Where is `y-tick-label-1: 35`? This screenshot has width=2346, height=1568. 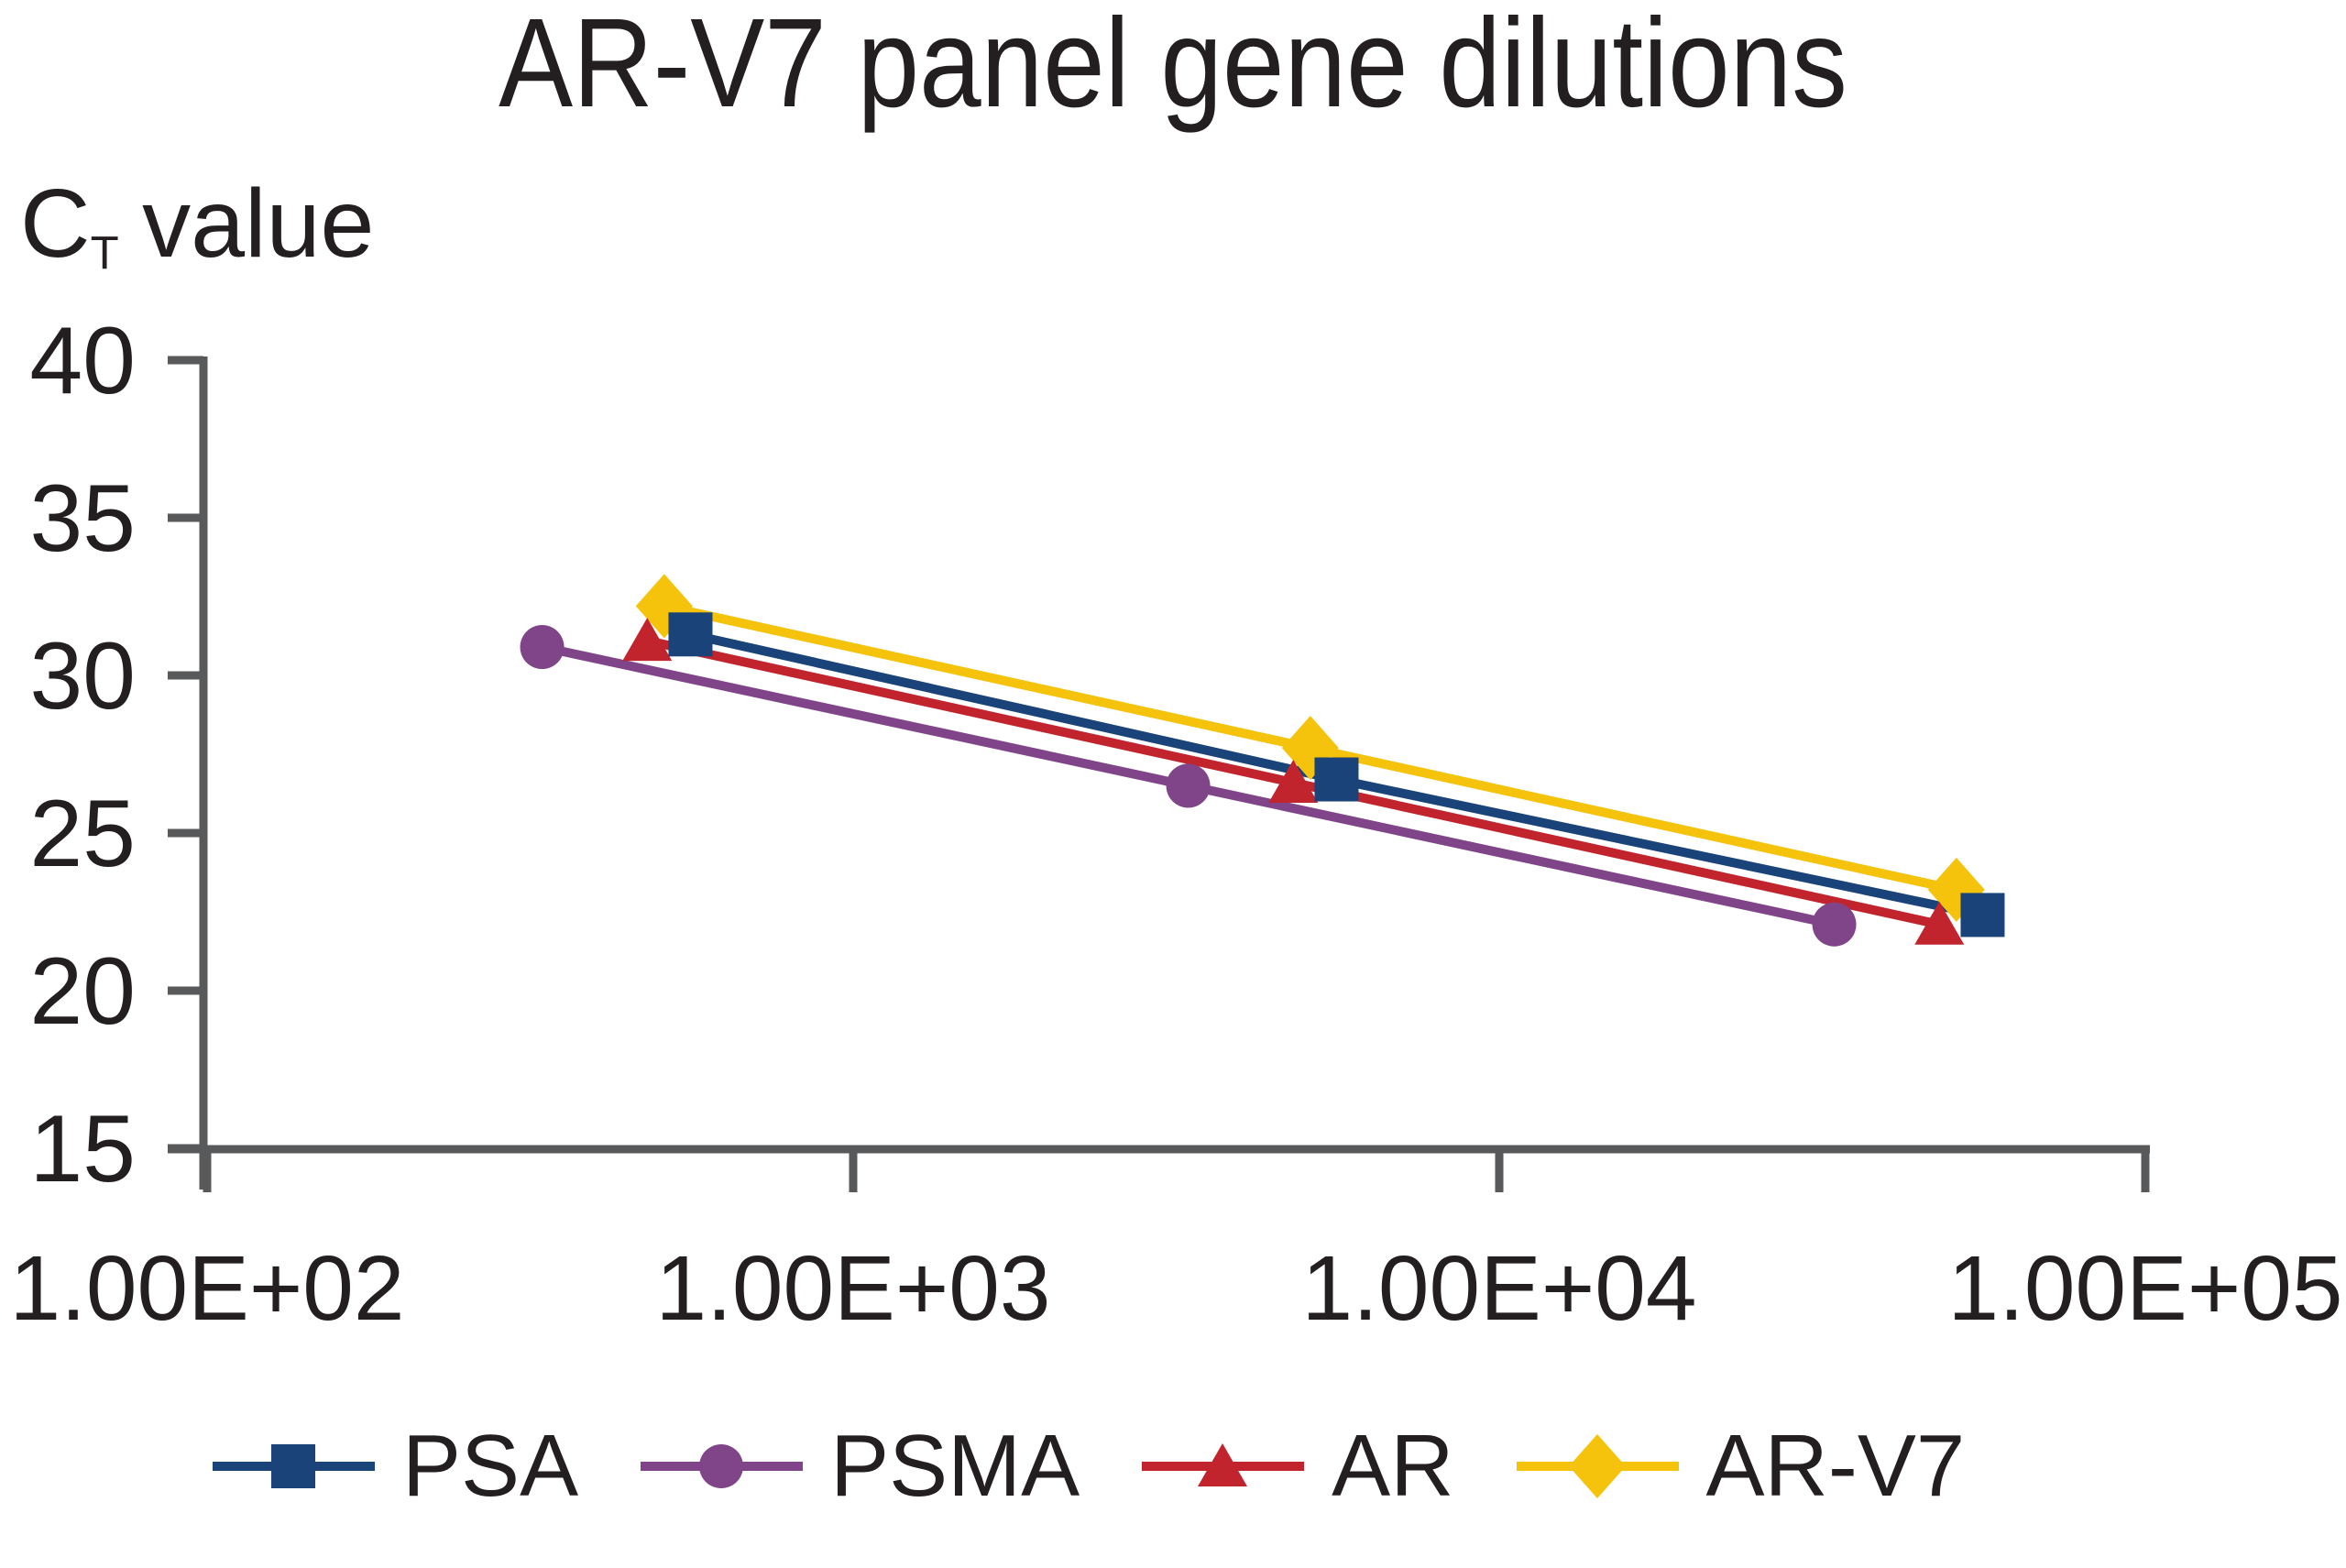
y-tick-label-1: 35 is located at coordinates (82, 519).